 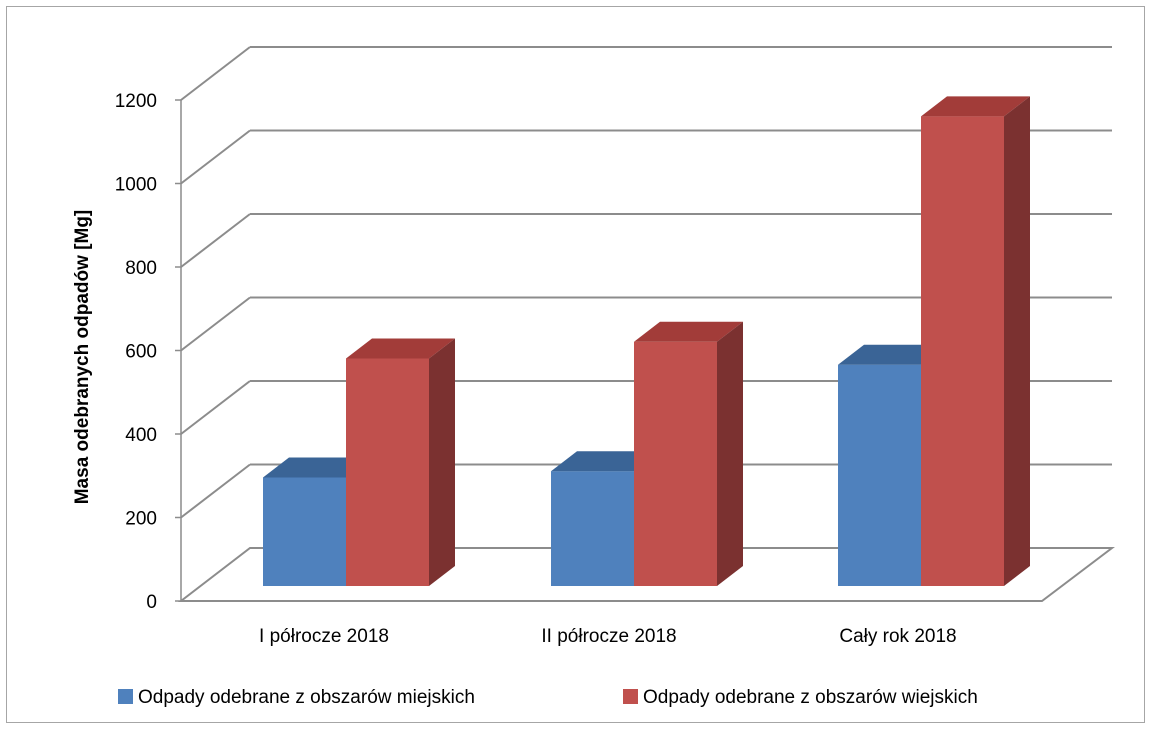 What do you see at coordinates (136, 185) in the screenshot?
I see `y-tick-label: 1000` at bounding box center [136, 185].